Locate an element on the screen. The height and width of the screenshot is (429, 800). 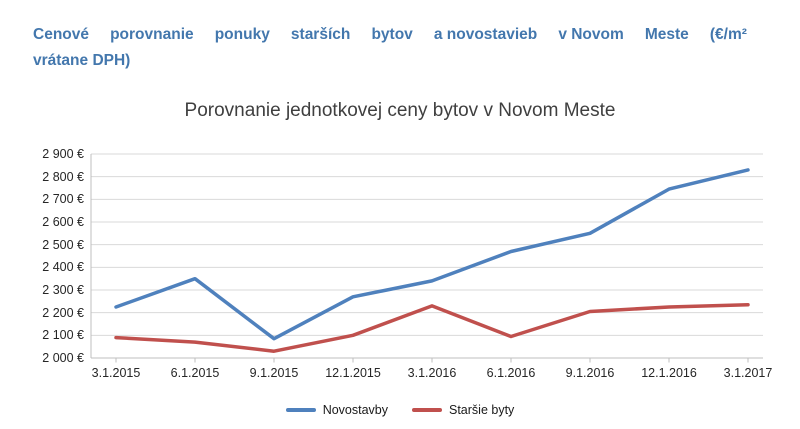
header-title-word: (€/m² is located at coordinates (728, 34).